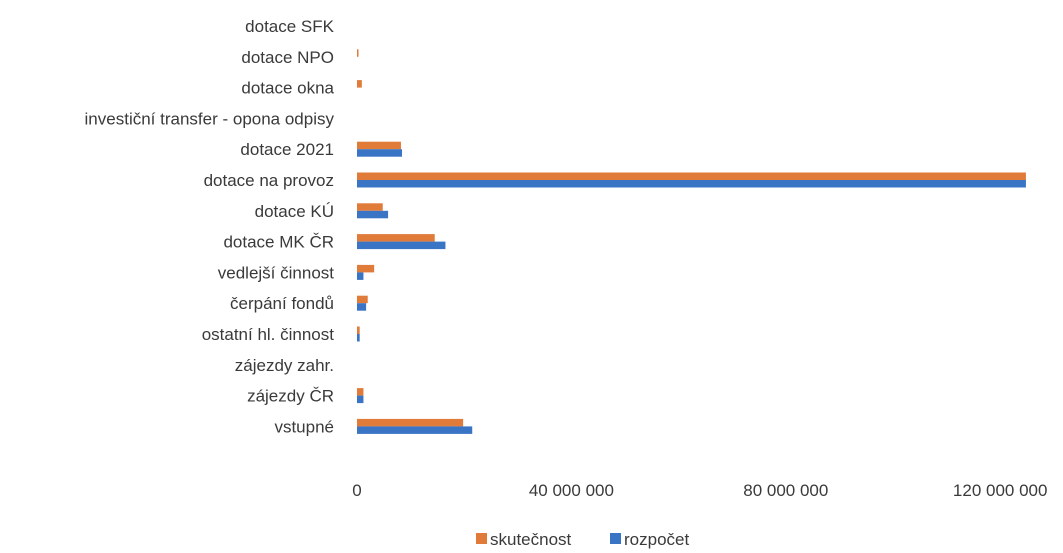 The image size is (1063, 553). I want to click on legend: skutečnost rozpočet, so click(582, 539).